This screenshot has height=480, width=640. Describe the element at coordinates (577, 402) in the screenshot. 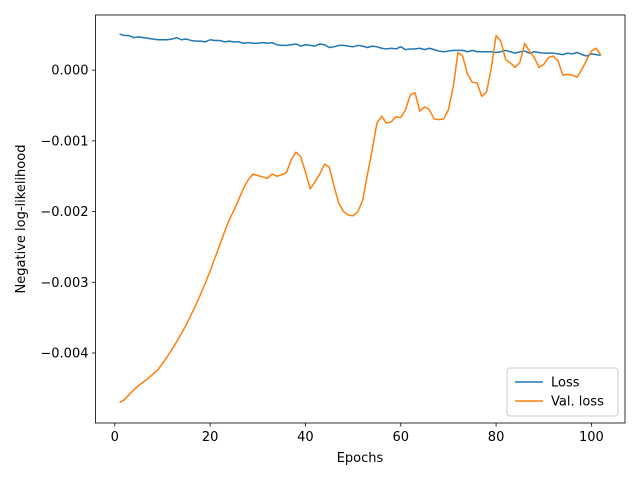

I see `legend-label: Val. loss` at that location.